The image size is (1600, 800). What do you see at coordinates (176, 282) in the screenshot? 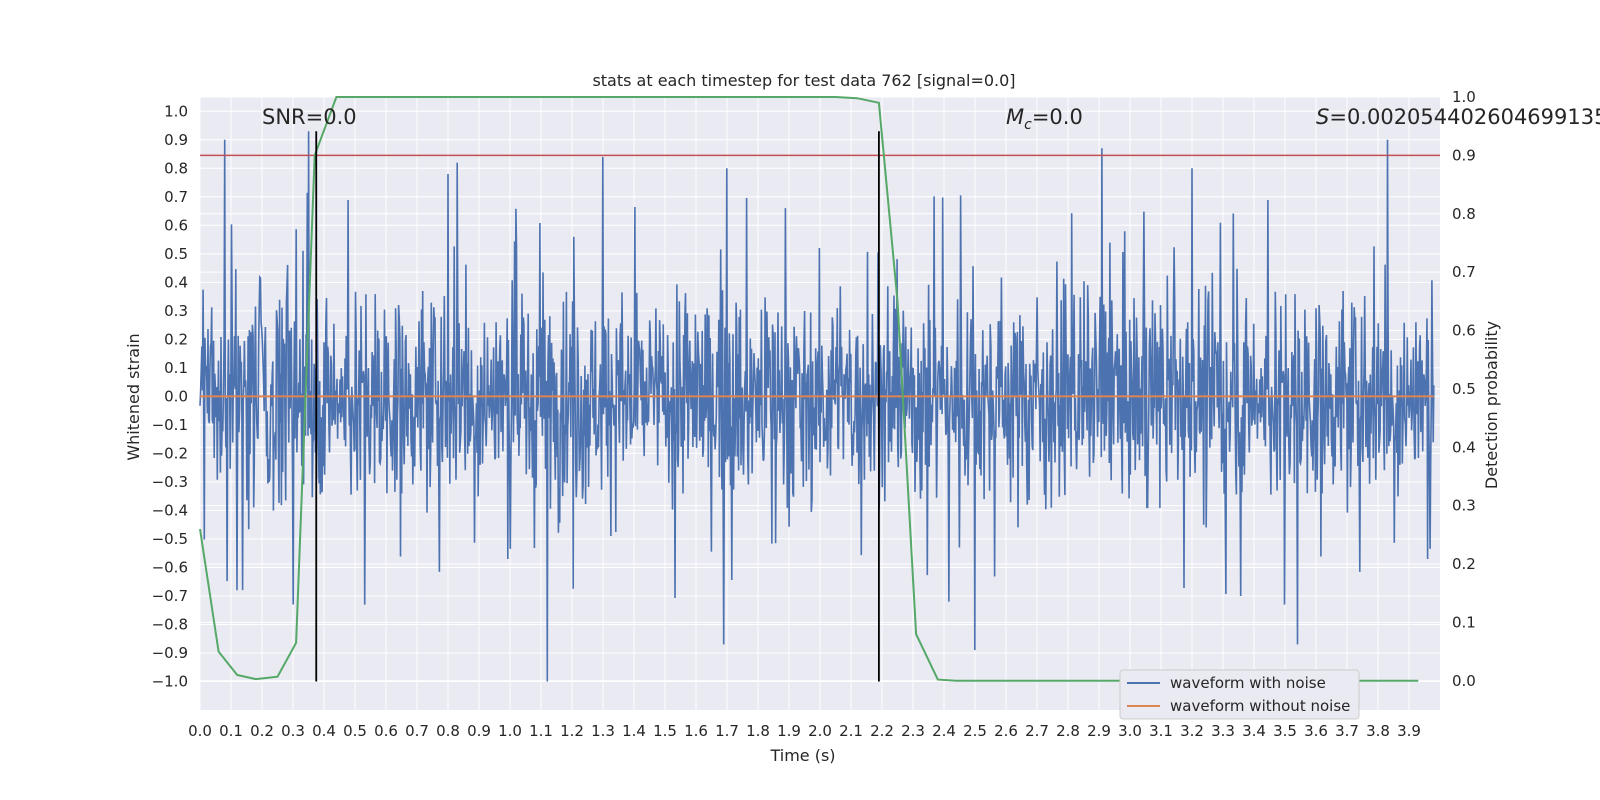
I see `y-tick-label: 0.4` at bounding box center [176, 282].